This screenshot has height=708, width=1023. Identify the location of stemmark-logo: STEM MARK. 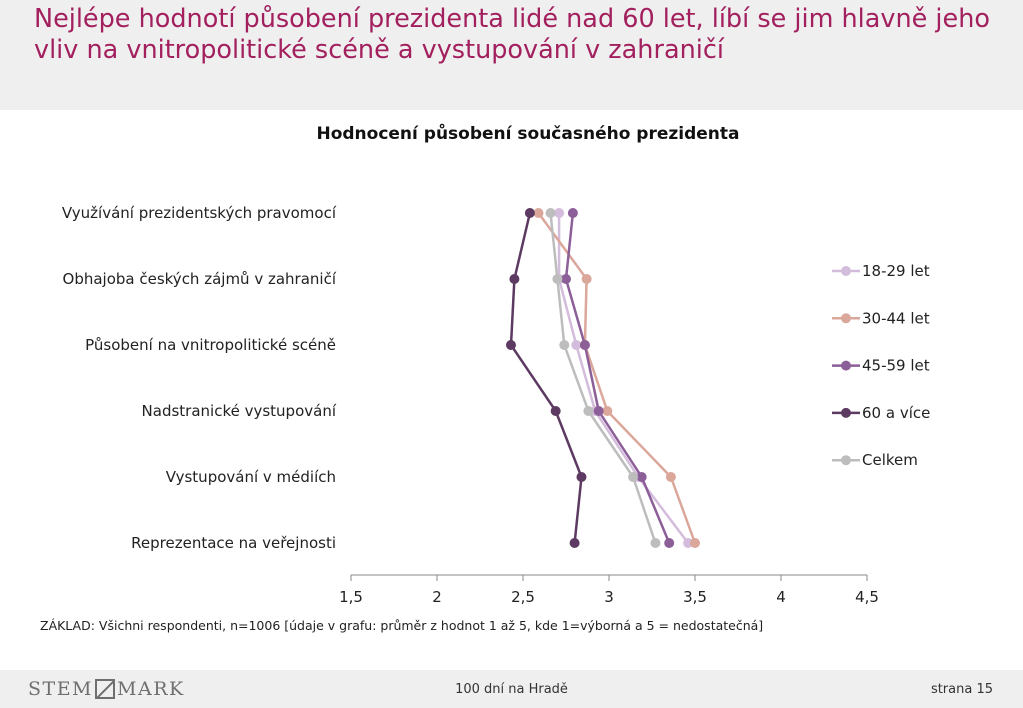
(106, 689).